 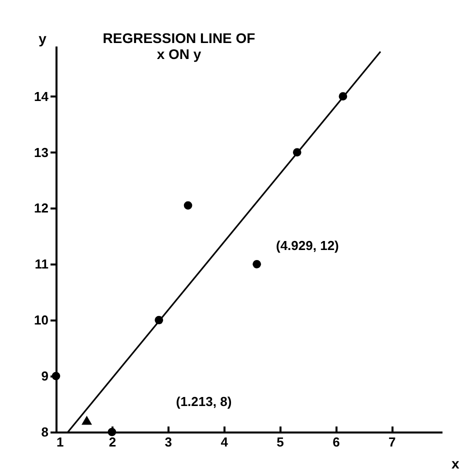 I want to click on x-tick-label: 2, so click(x=112, y=442).